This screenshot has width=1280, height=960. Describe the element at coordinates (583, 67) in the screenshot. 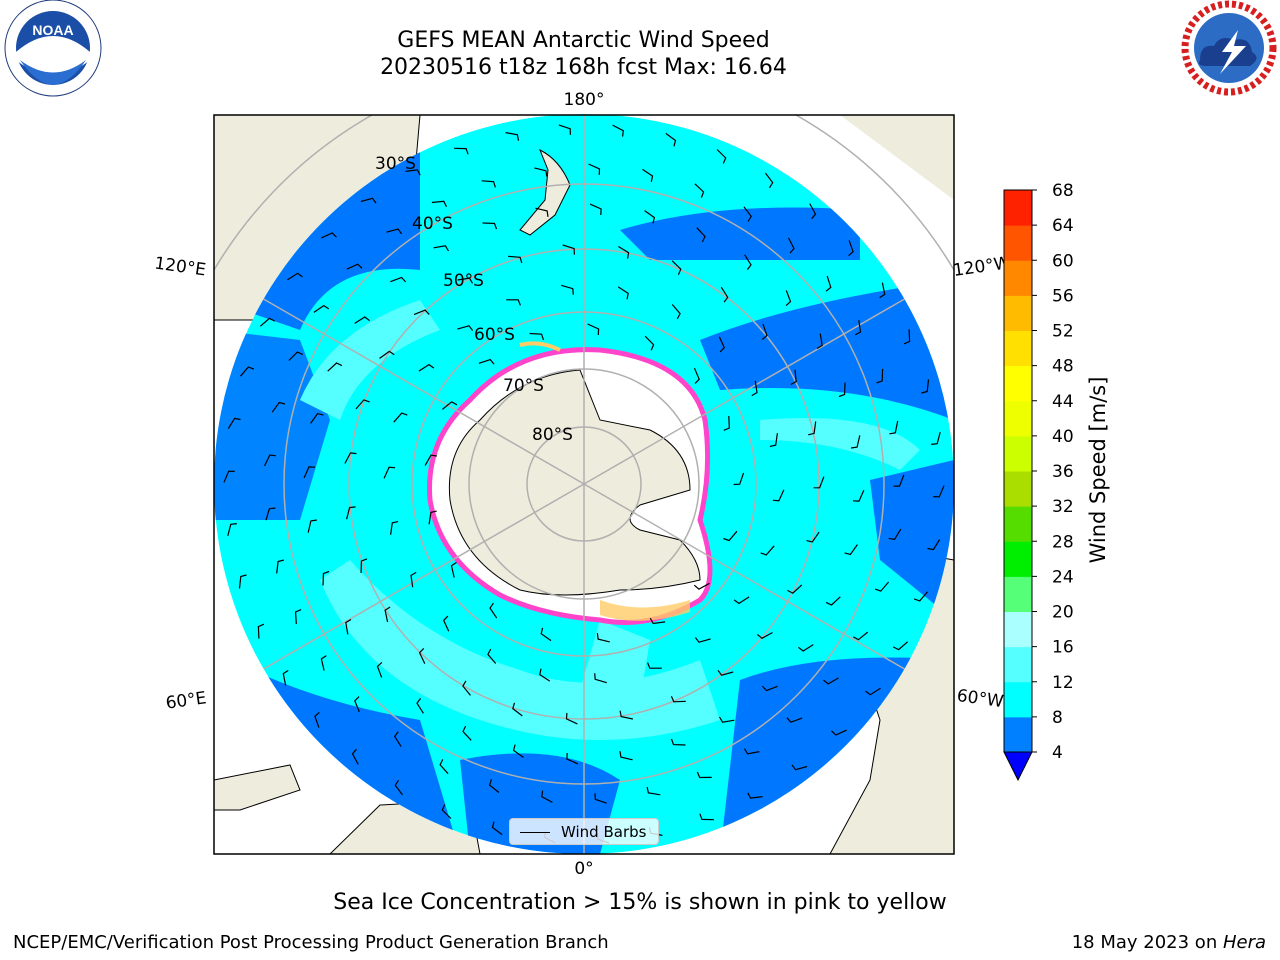

I see `chart-subtitle: 20230516 t18z 168h fcst Max: 16.64` at that location.